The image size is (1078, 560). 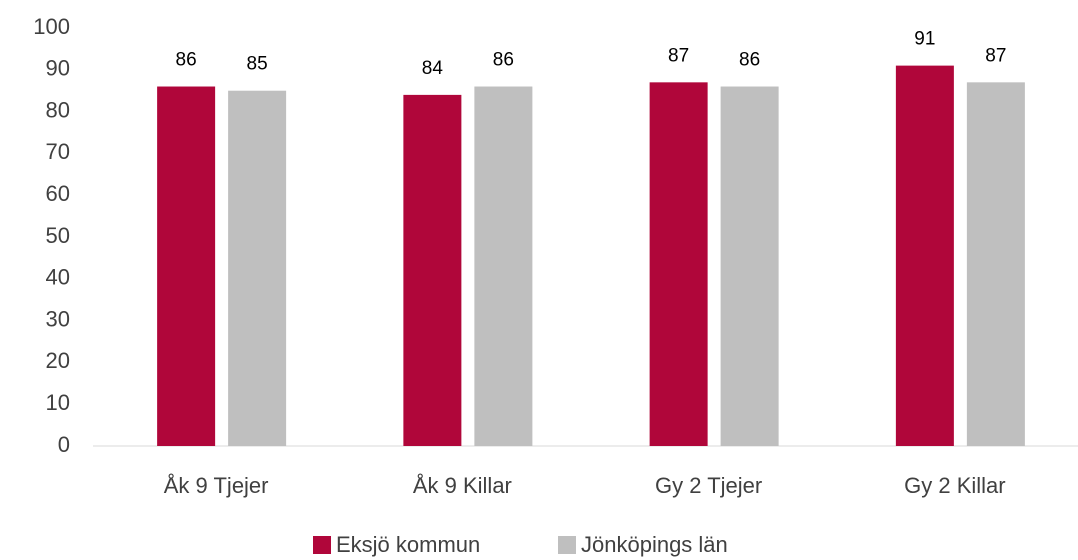 I want to click on x-tick-label: Gy 2 Tjejer, so click(x=708, y=485).